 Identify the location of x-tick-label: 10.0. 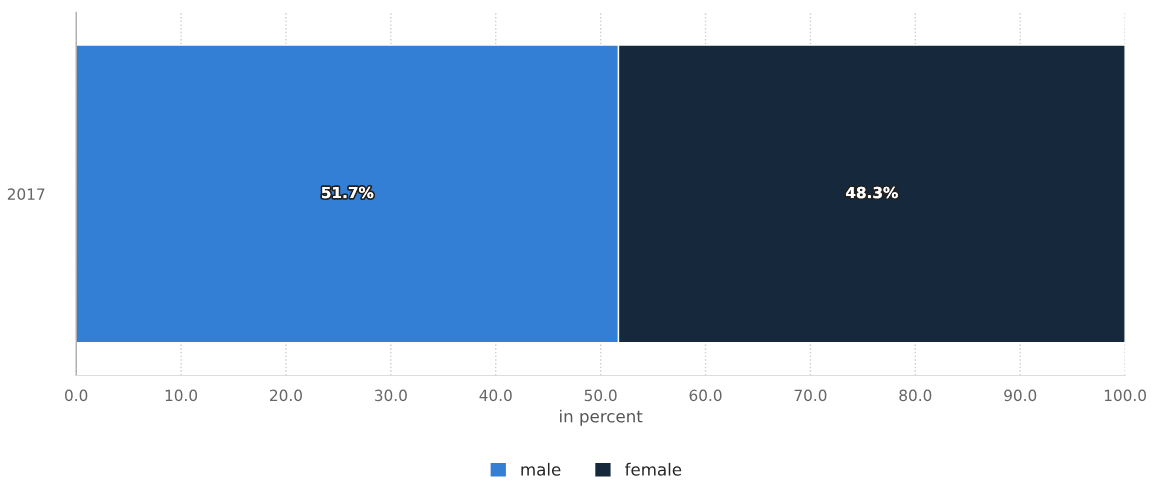
(181, 395).